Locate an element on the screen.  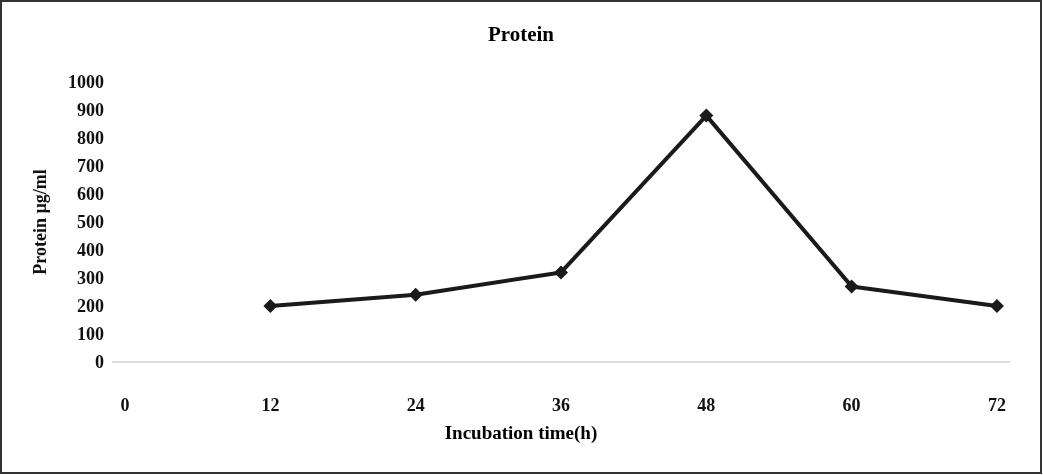
y-tick-label: 400 is located at coordinates (90, 250).